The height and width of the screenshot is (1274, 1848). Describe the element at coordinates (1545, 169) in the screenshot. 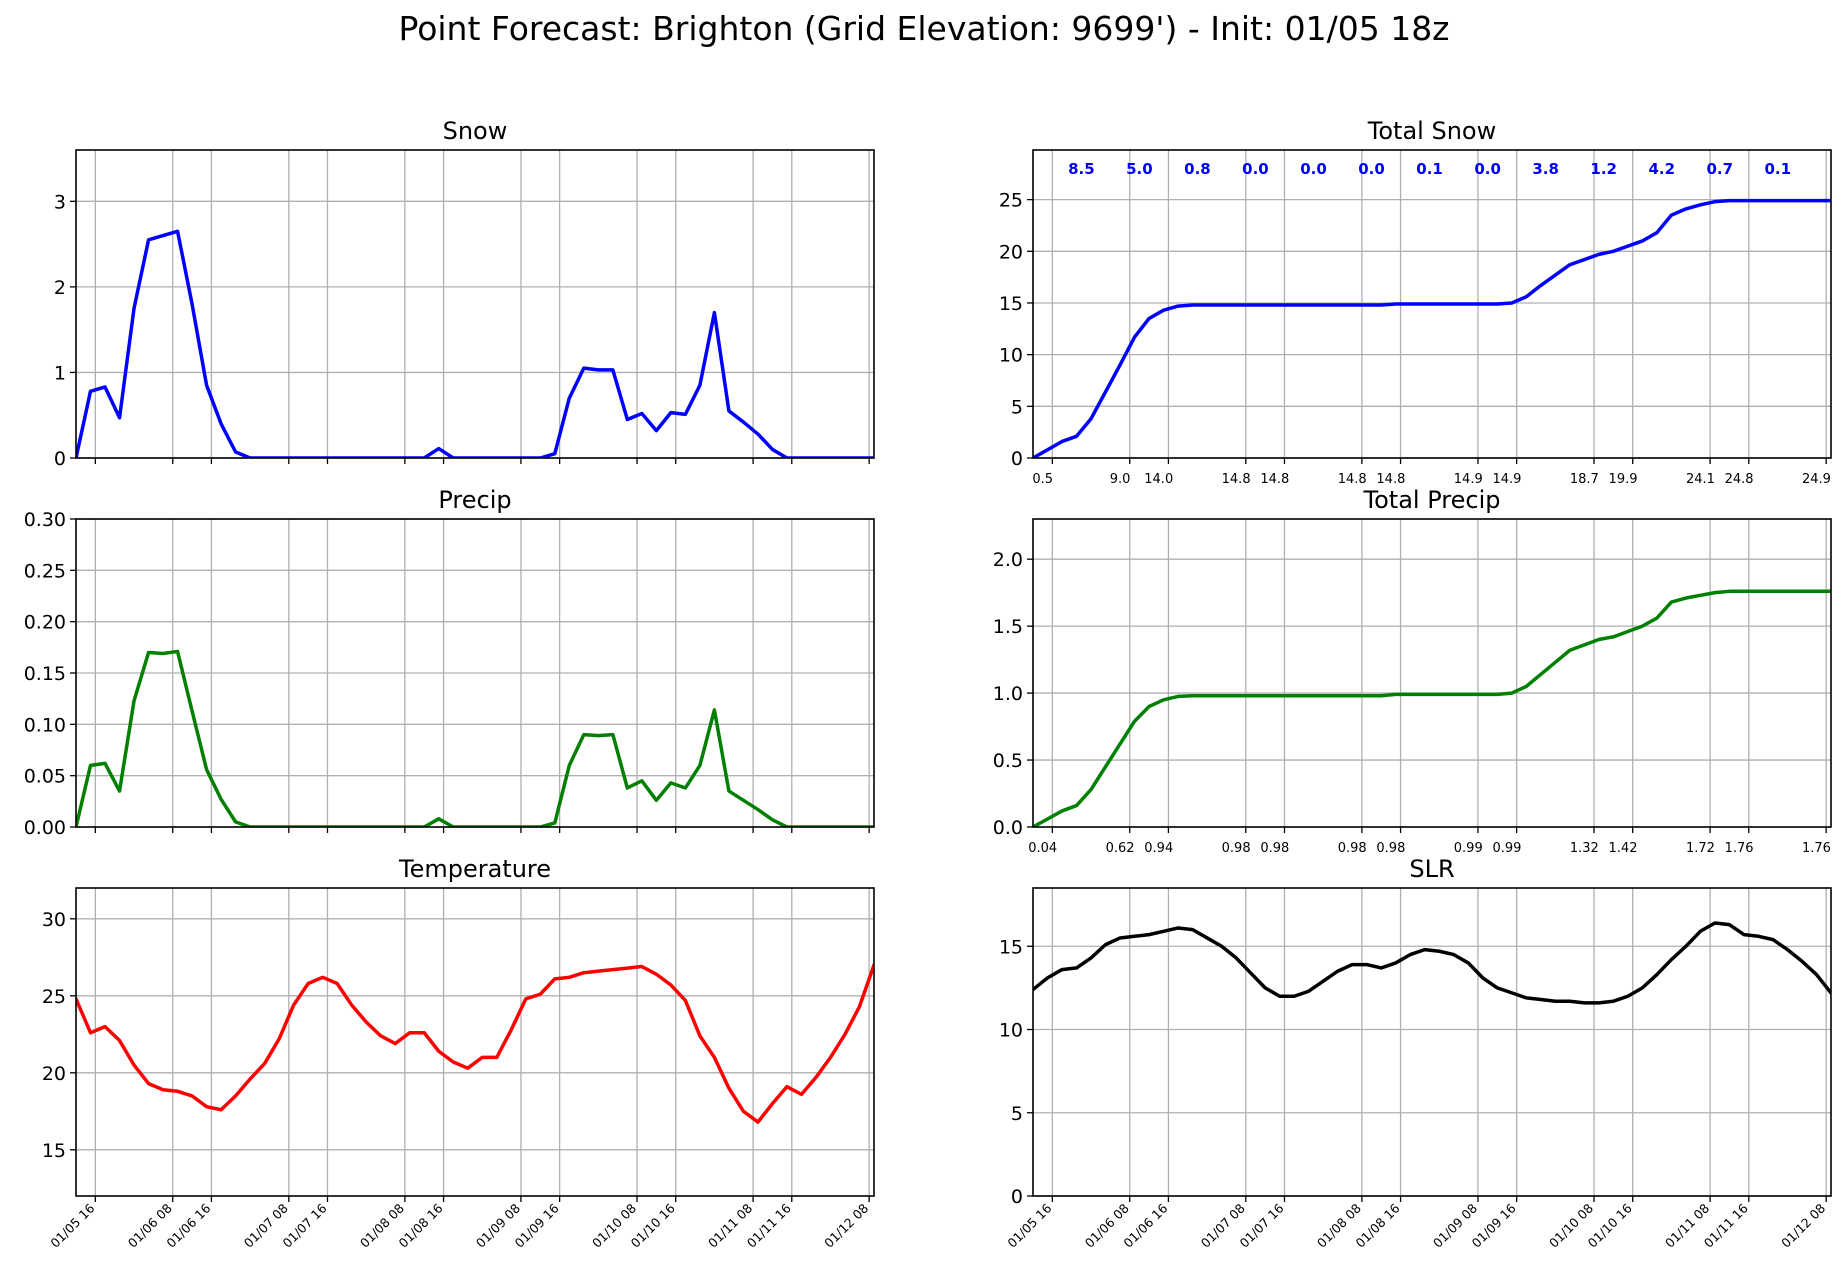

I see `total_snow-period-total: 3.8` at that location.